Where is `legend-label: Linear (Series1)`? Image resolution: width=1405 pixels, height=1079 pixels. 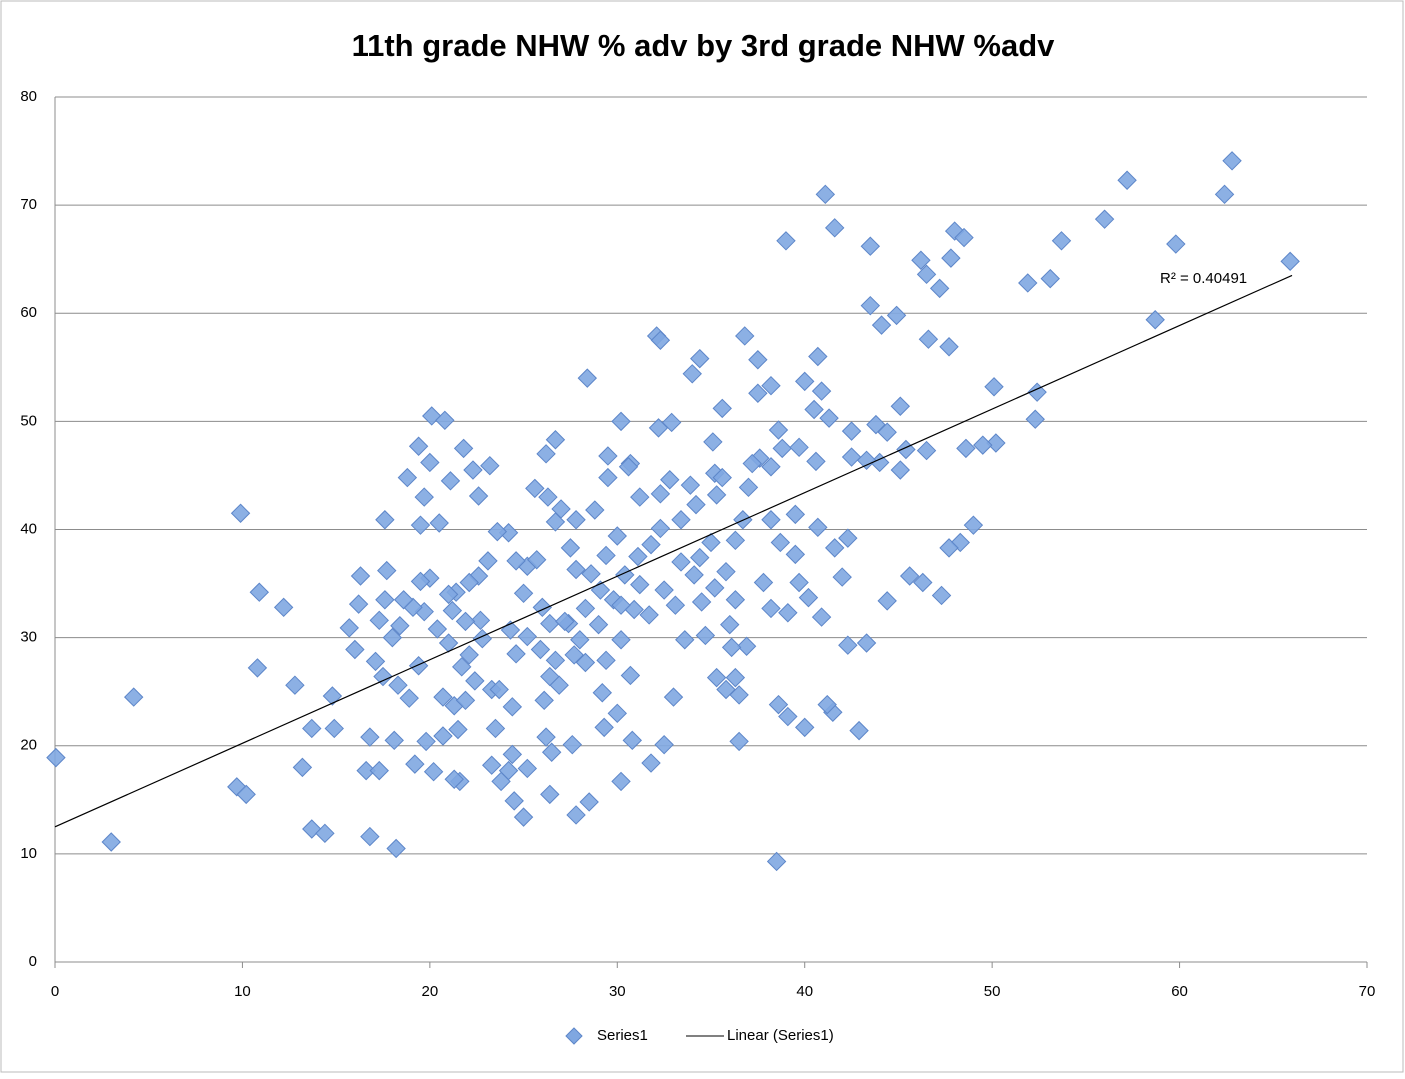
legend-label: Linear (Series1) is located at coordinates (780, 1035).